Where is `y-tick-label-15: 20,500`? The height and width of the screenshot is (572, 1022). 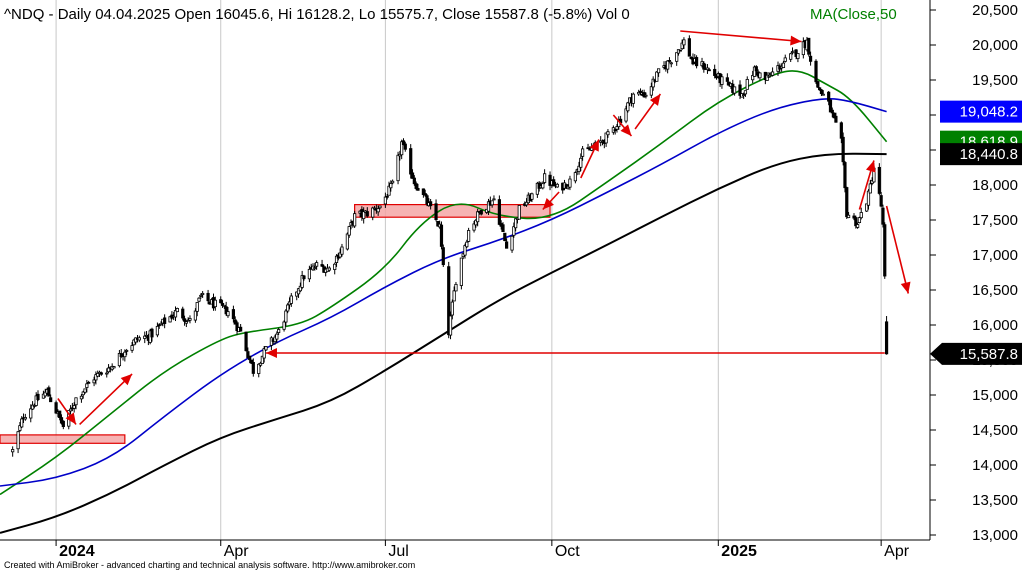 y-tick-label-15: 20,500 is located at coordinates (995, 10).